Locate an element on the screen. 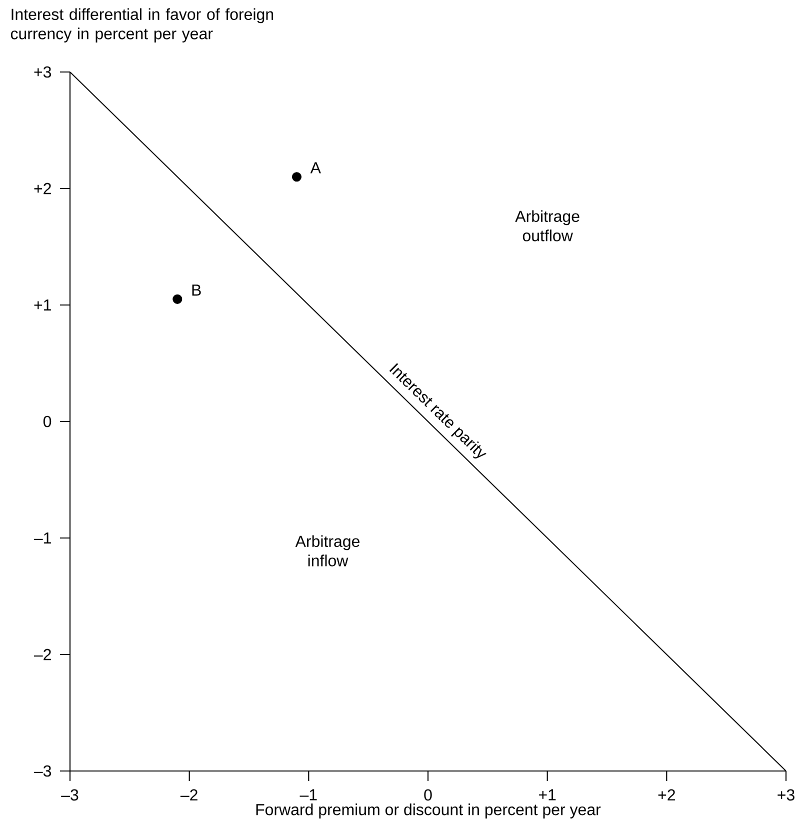  annotation: A is located at coordinates (315, 168).